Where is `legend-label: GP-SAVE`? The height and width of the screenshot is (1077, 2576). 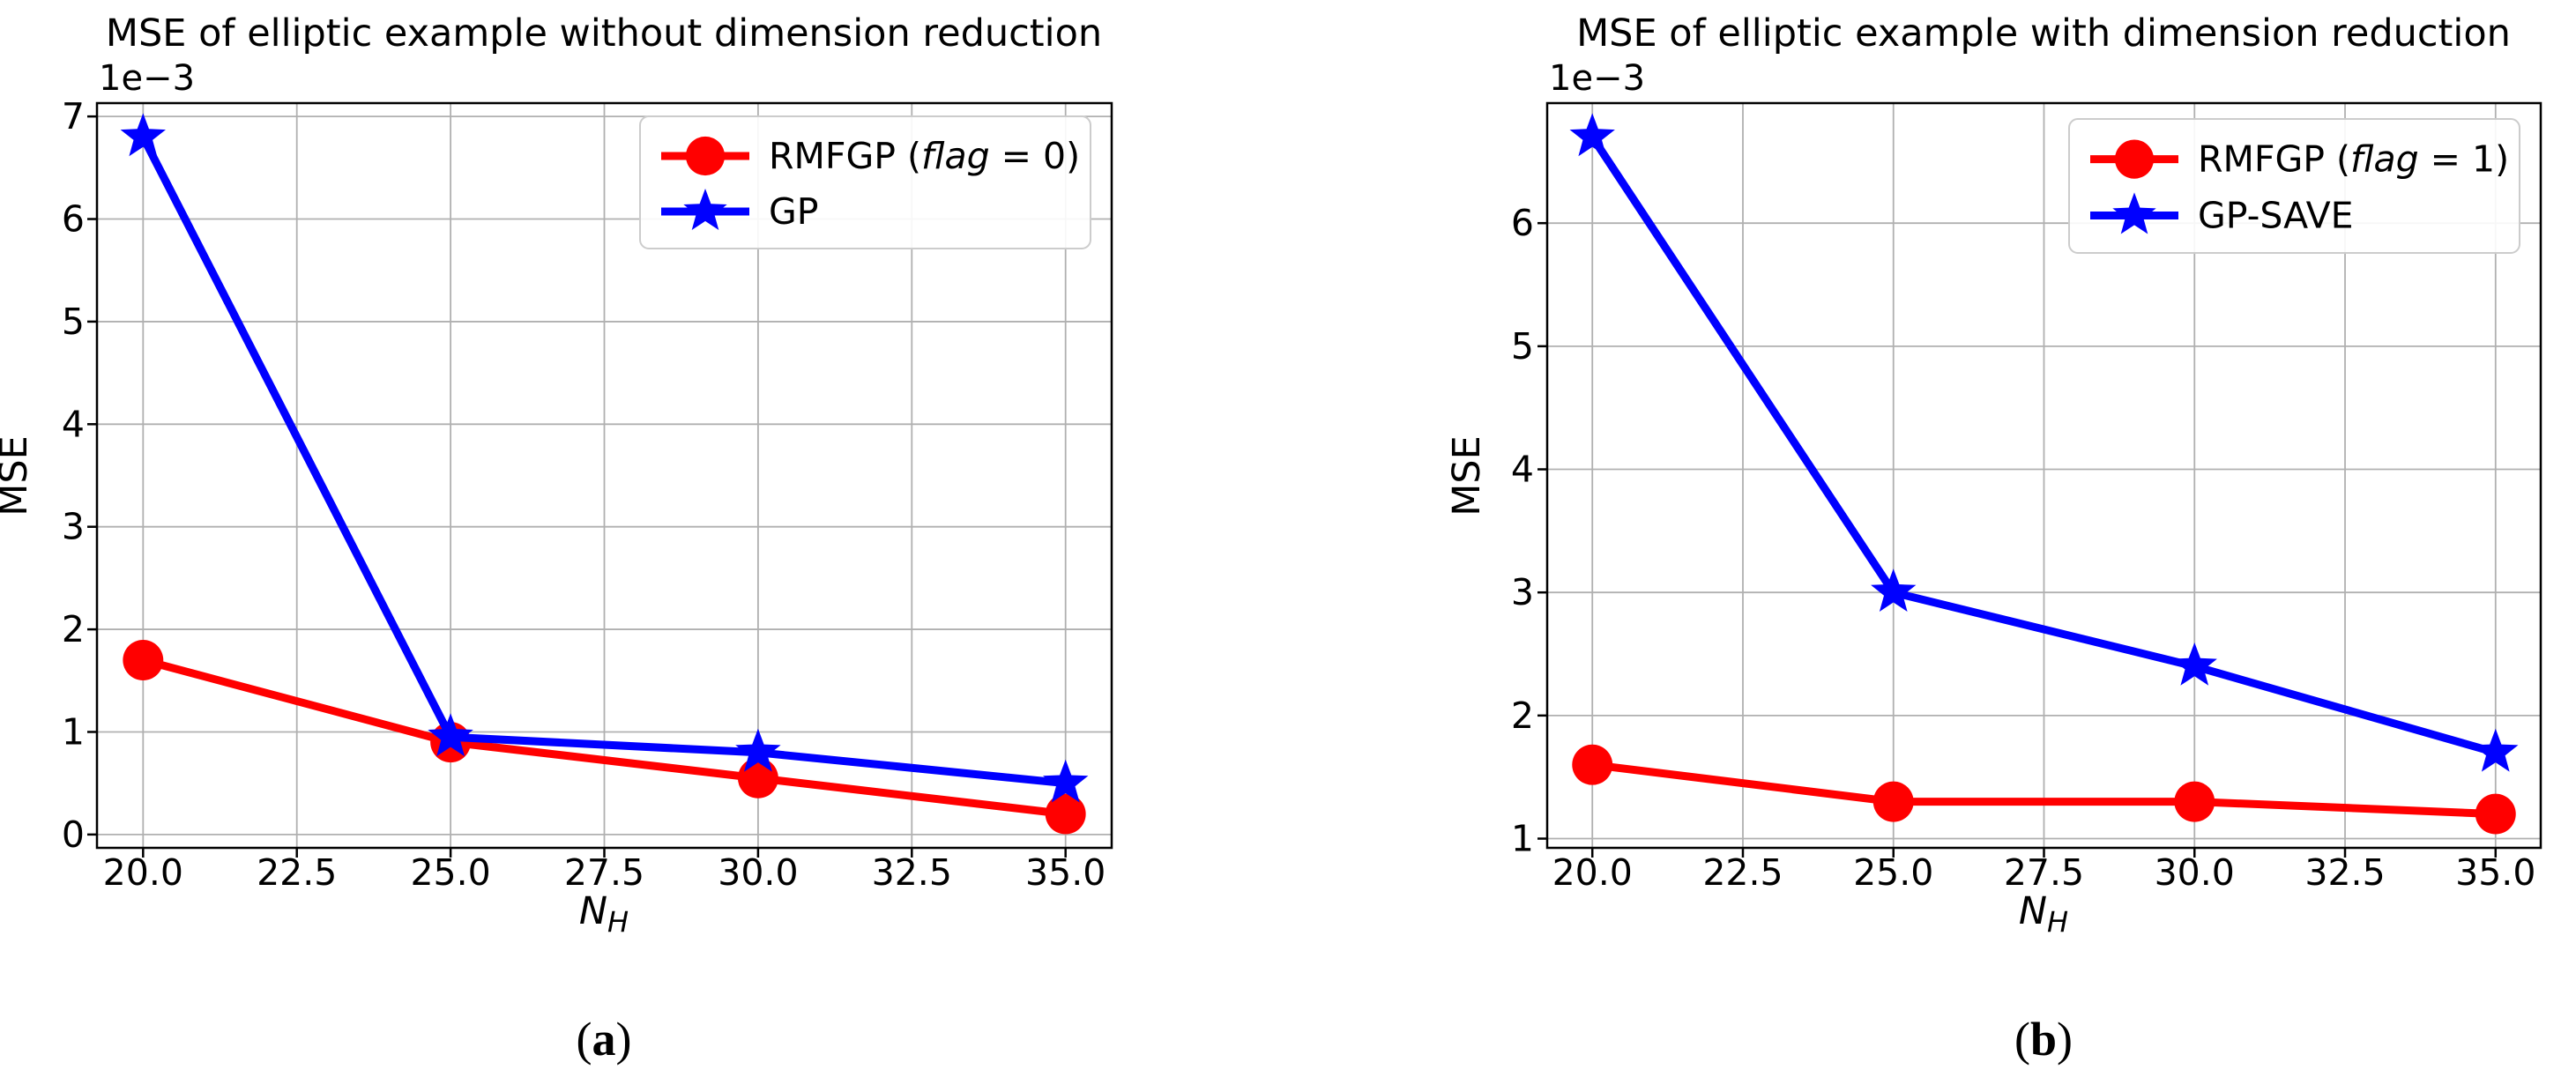
legend-label: GP-SAVE is located at coordinates (2276, 215).